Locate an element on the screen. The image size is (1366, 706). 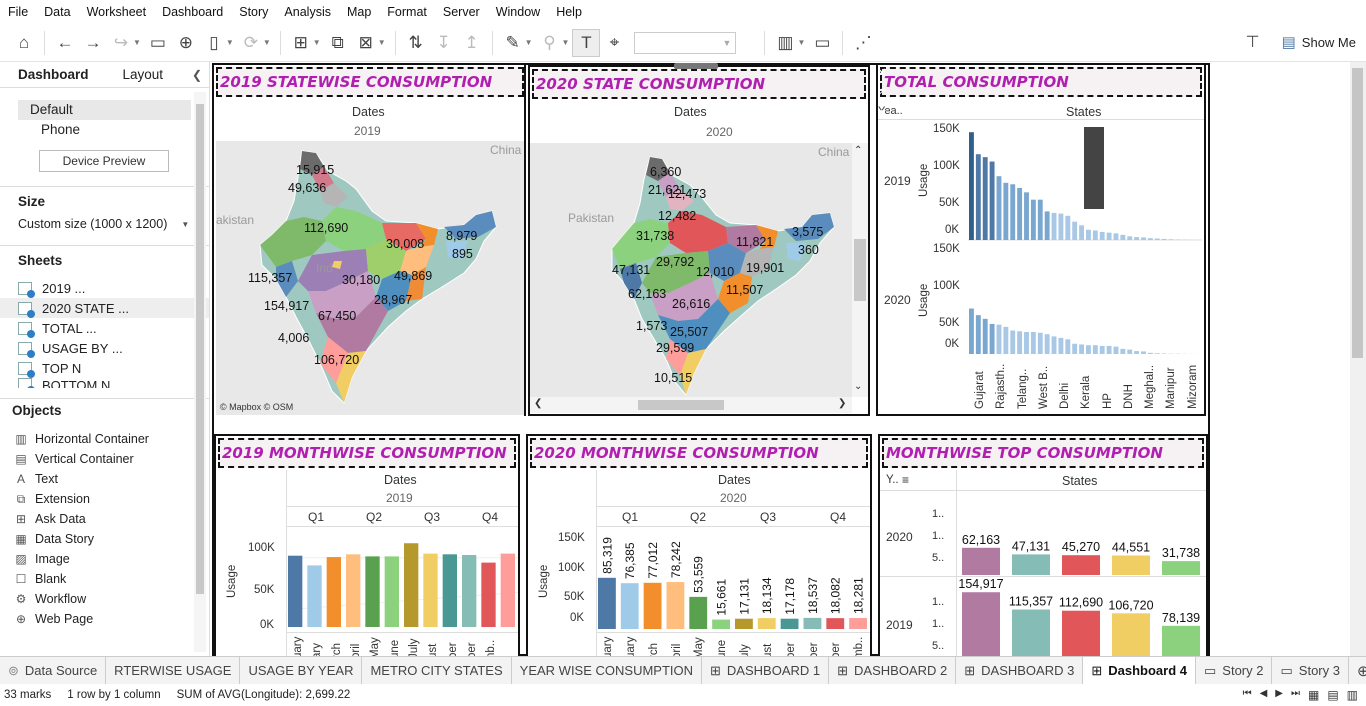
object-item: ⧉ Extension is located at coordinates (104, 499).